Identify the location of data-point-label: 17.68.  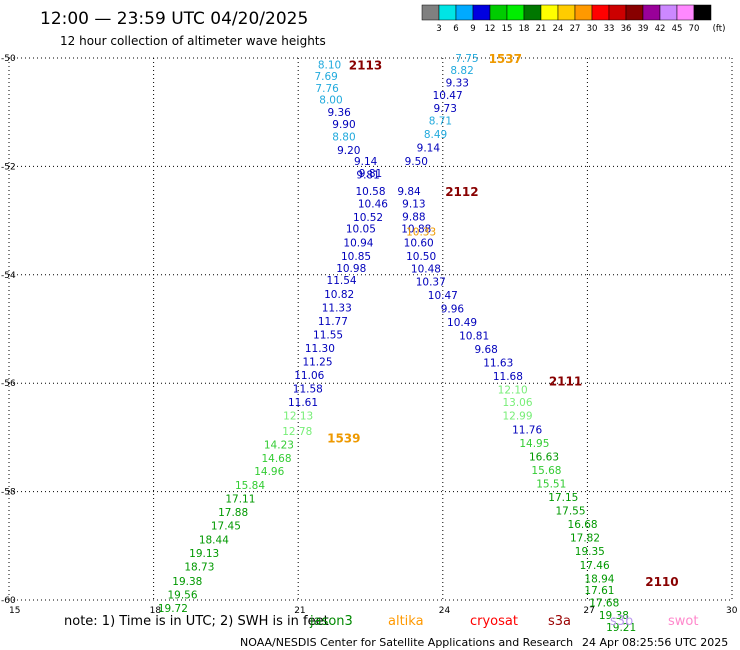
(604, 604).